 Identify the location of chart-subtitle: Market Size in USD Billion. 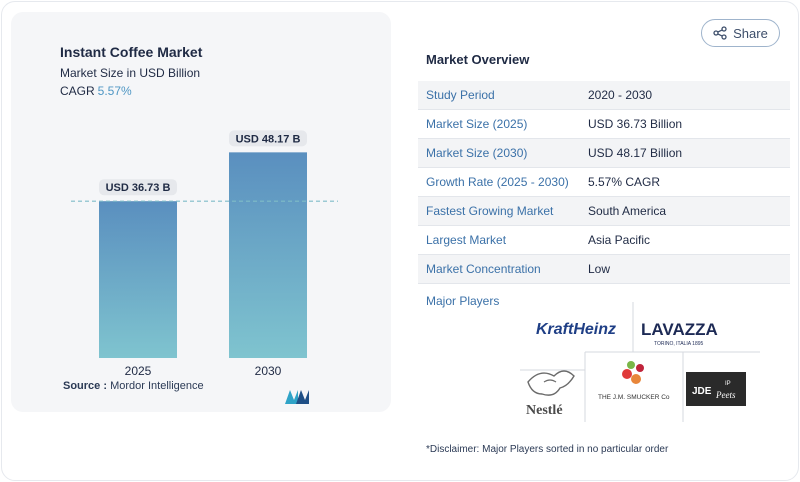
(130, 73).